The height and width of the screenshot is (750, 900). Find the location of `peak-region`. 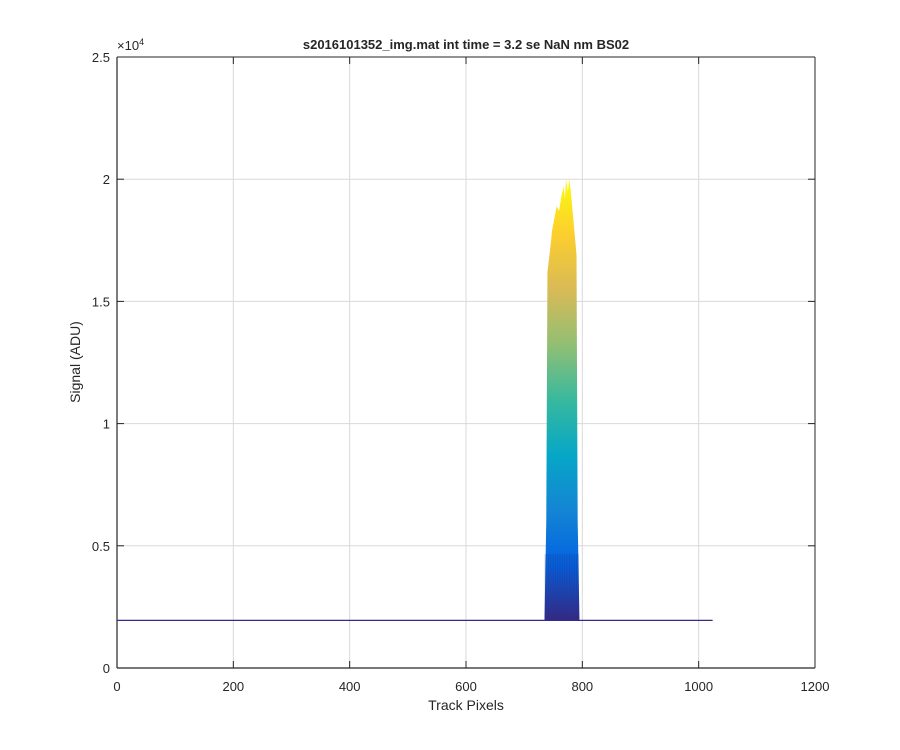

peak-region is located at coordinates (562, 400).